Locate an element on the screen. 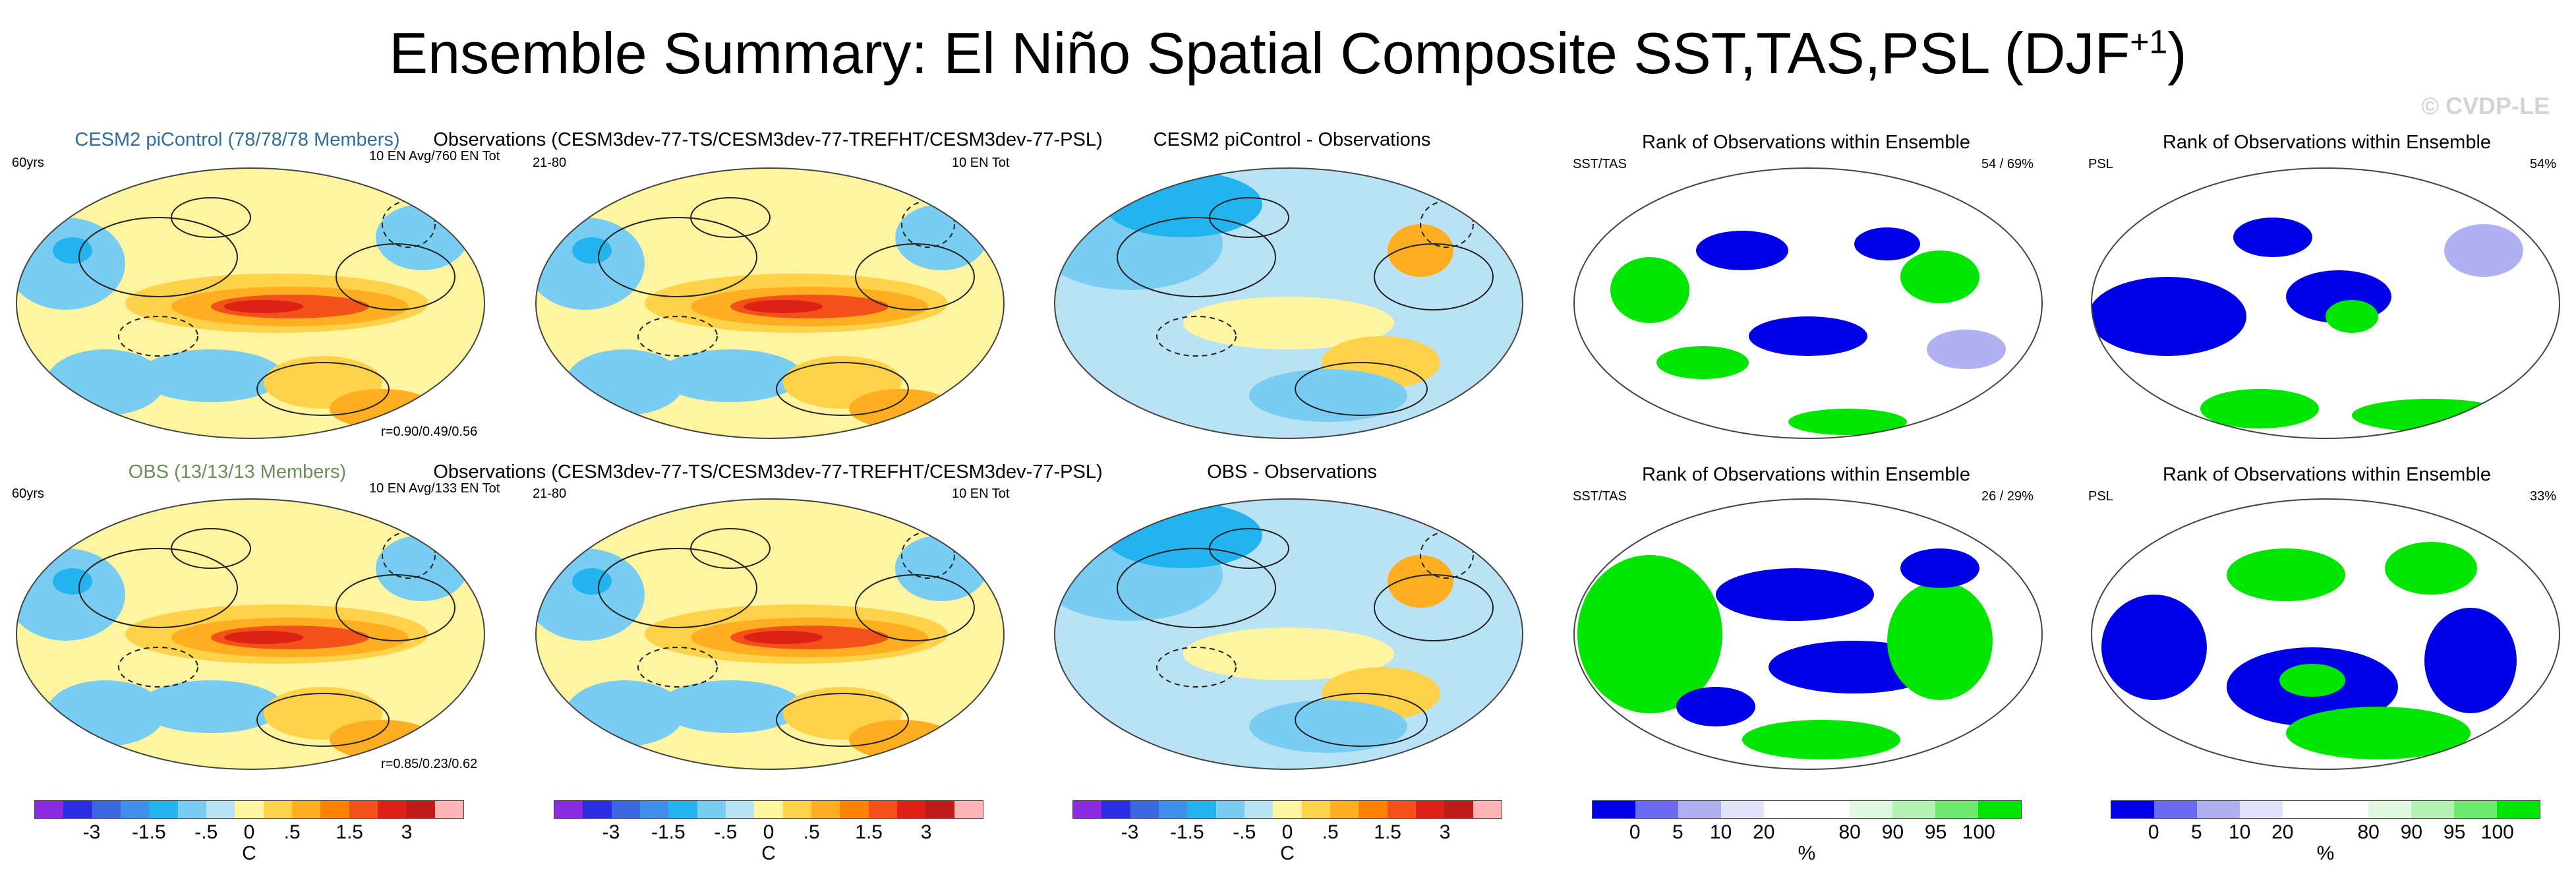  colorbar-tick-label: 95 is located at coordinates (1935, 832).